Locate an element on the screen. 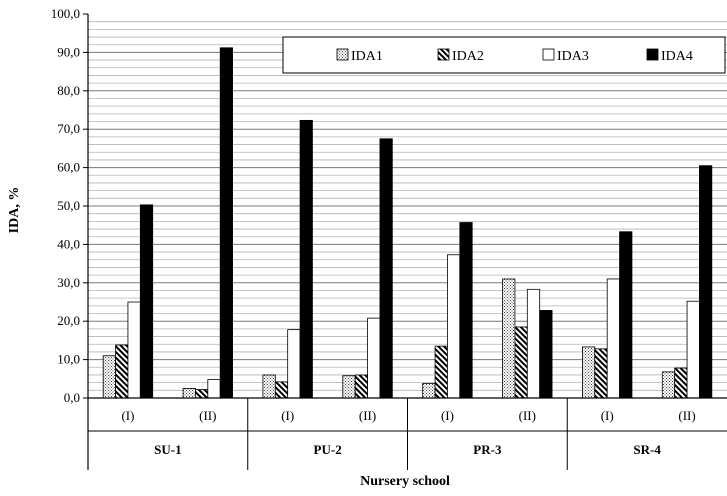  legend-box is located at coordinates (504, 55).